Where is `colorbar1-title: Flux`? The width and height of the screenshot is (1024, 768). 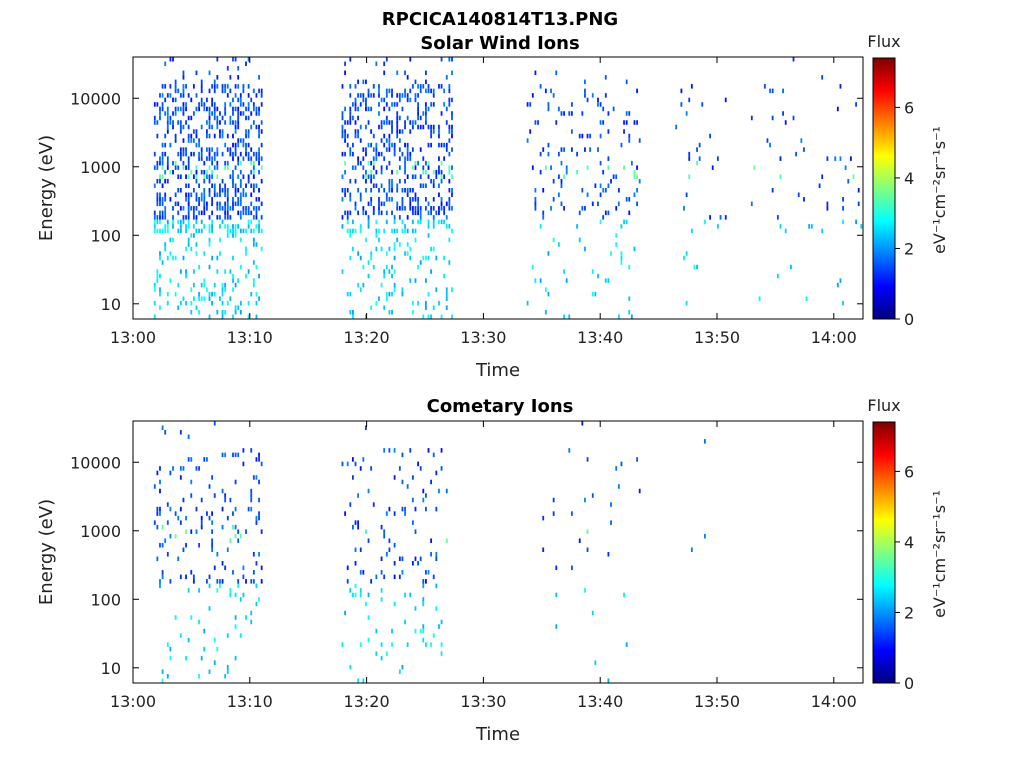 colorbar1-title: Flux is located at coordinates (883, 41).